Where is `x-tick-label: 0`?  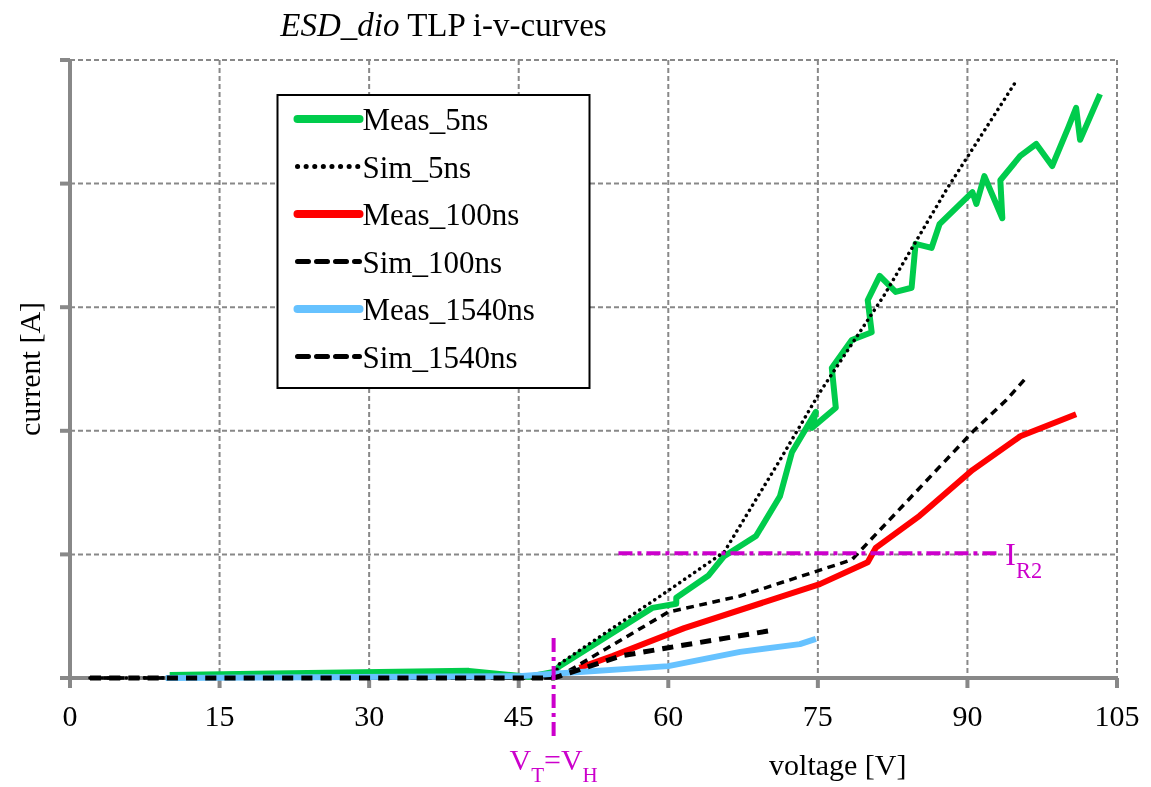 x-tick-label: 0 is located at coordinates (70, 715).